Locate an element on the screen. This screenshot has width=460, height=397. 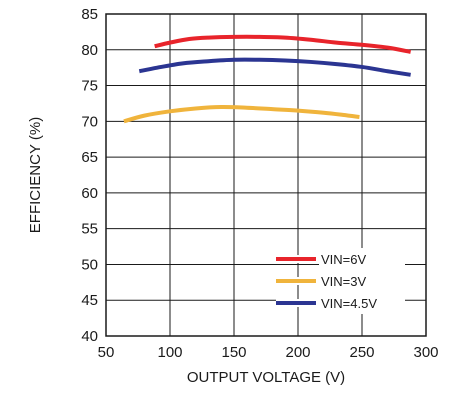
x-tick-label: 300 is located at coordinates (425, 352).